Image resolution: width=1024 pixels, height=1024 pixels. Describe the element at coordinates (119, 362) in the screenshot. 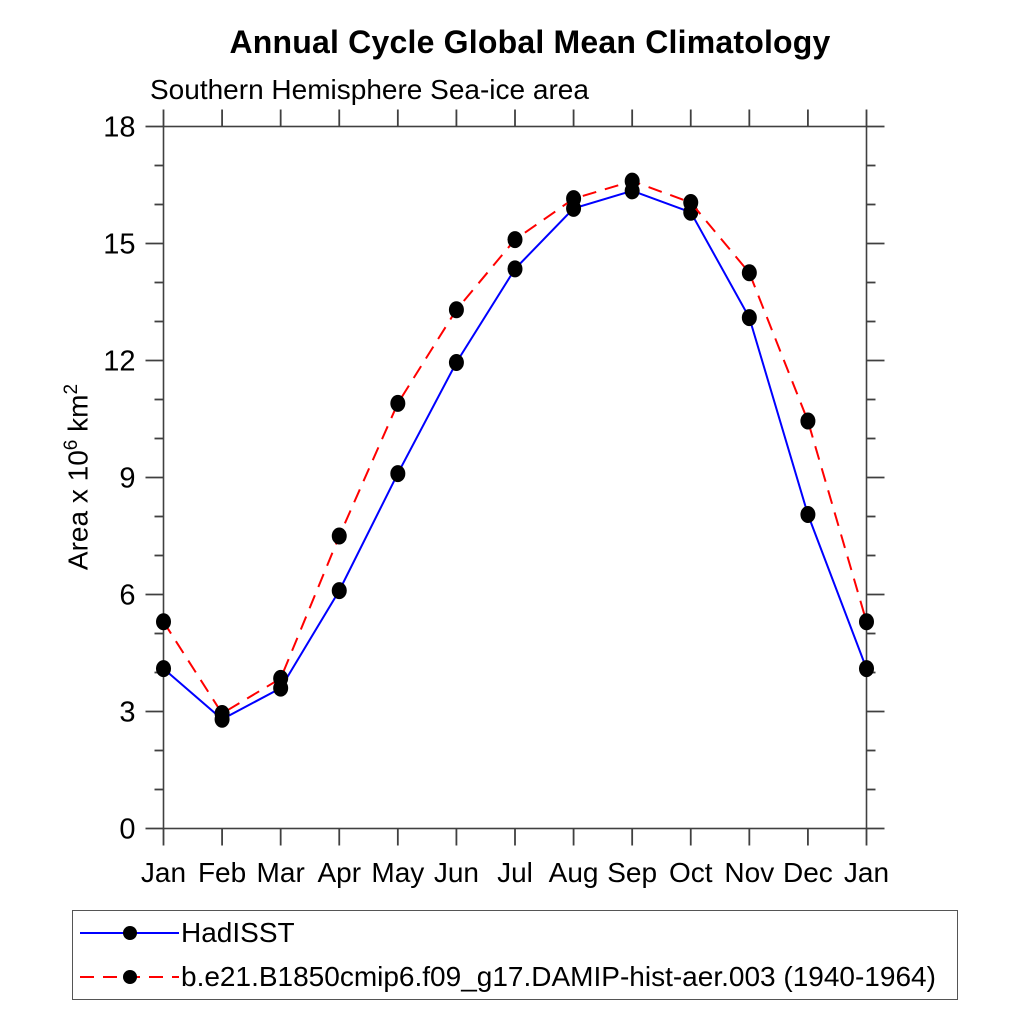

I see `y-tick-label: 12` at that location.